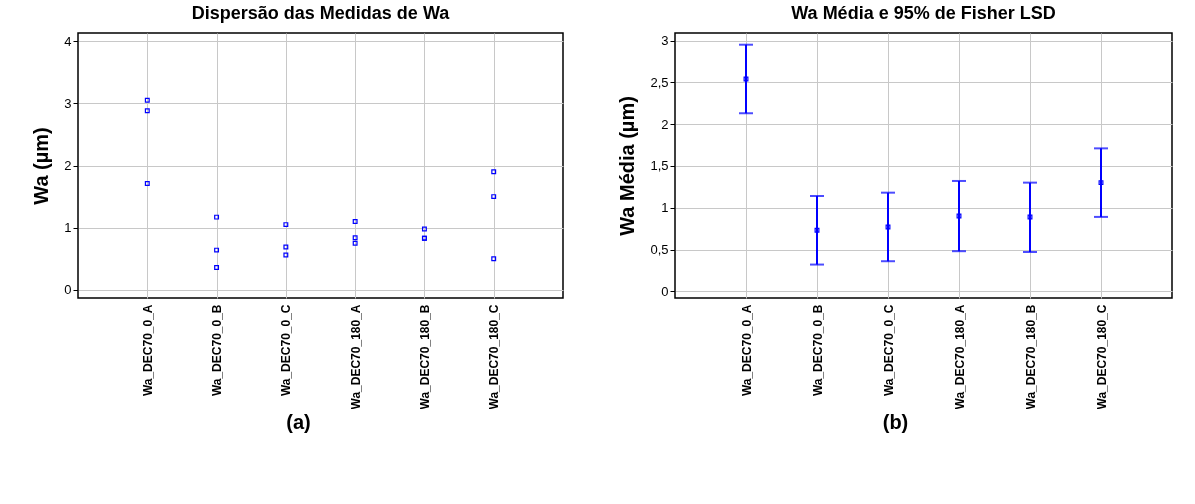 The width and height of the screenshot is (1195, 504). Describe the element at coordinates (895, 422) in the screenshot. I see `text: (b)` at that location.